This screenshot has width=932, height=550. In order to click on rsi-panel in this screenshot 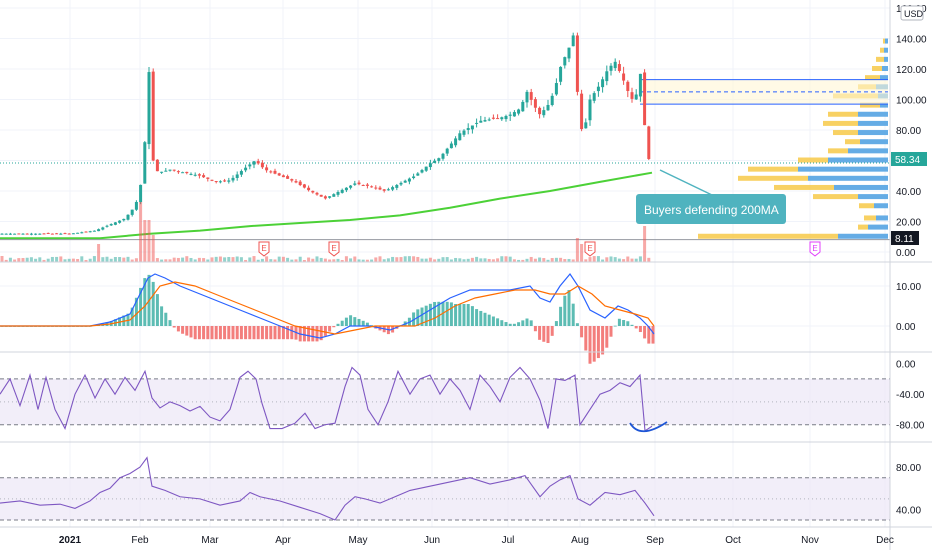, I will do `click(445, 488)`.